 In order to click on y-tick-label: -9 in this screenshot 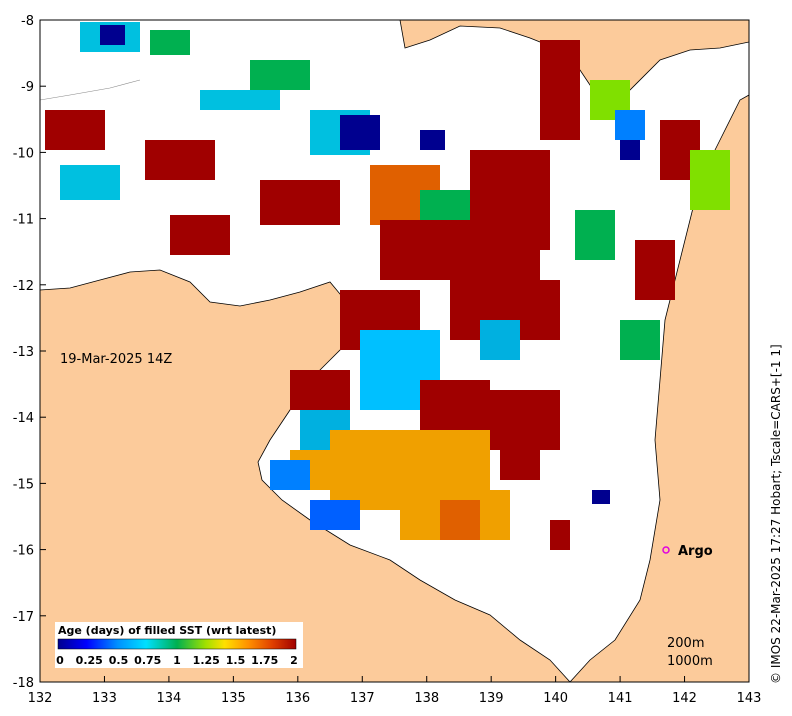, I will do `click(27, 87)`.